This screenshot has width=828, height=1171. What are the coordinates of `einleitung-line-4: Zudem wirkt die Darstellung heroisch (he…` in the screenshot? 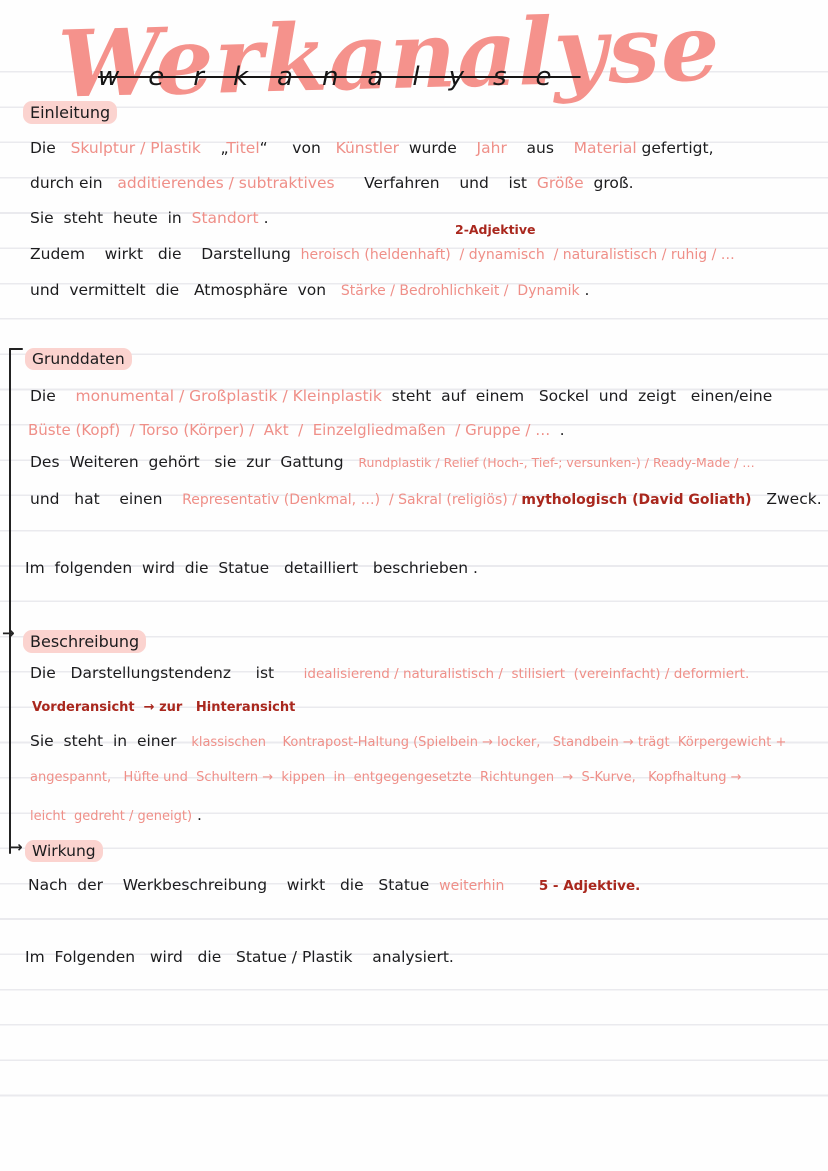 It's located at (382, 255).